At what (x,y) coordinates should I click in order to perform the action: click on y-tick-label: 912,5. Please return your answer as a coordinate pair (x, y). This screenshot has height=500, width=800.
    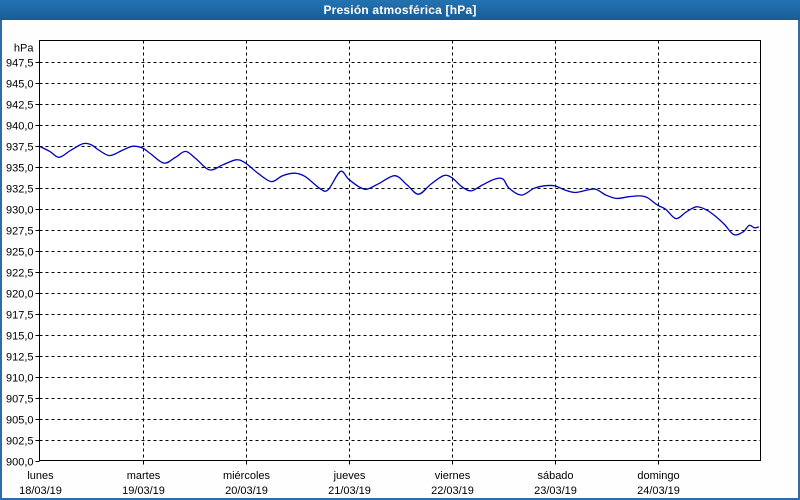
    Looking at the image, I should click on (20, 358).